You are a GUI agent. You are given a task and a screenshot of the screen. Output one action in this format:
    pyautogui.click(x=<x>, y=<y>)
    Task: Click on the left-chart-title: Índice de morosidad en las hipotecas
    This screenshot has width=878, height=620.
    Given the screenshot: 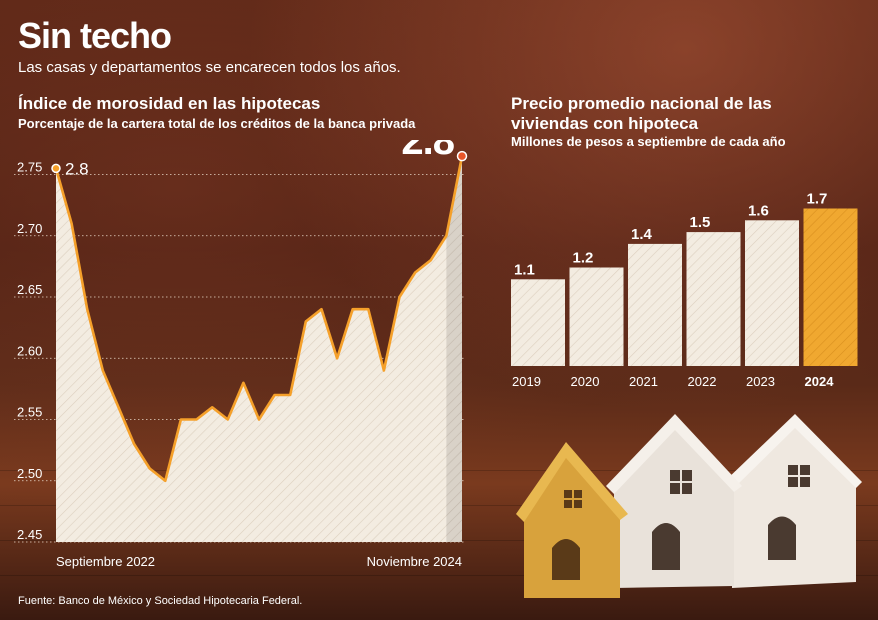 What is the action you would take?
    pyautogui.click(x=169, y=103)
    